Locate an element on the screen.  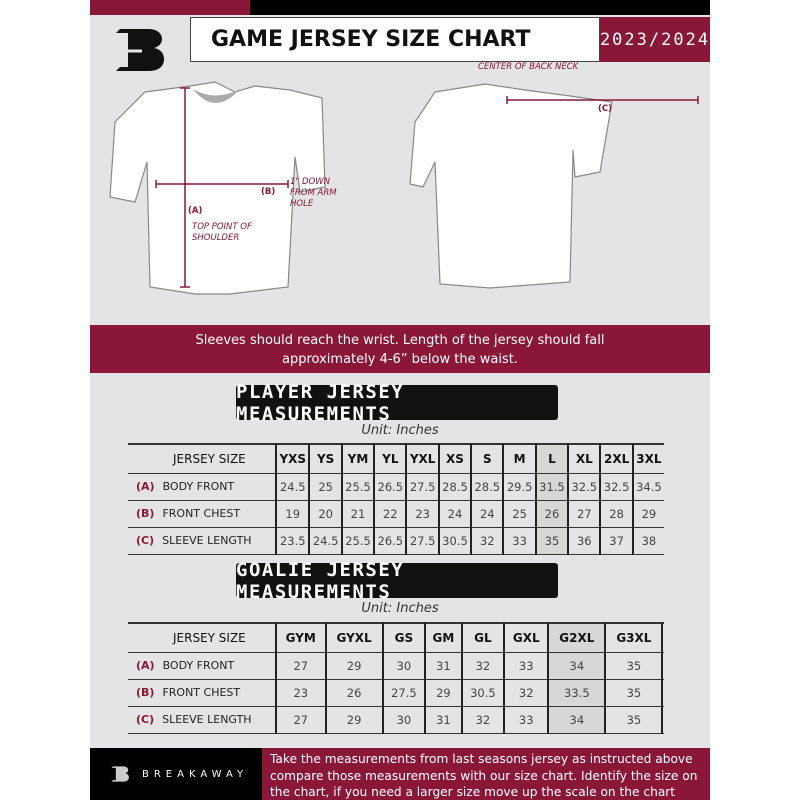
size-col-header: G3XL is located at coordinates (633, 637).